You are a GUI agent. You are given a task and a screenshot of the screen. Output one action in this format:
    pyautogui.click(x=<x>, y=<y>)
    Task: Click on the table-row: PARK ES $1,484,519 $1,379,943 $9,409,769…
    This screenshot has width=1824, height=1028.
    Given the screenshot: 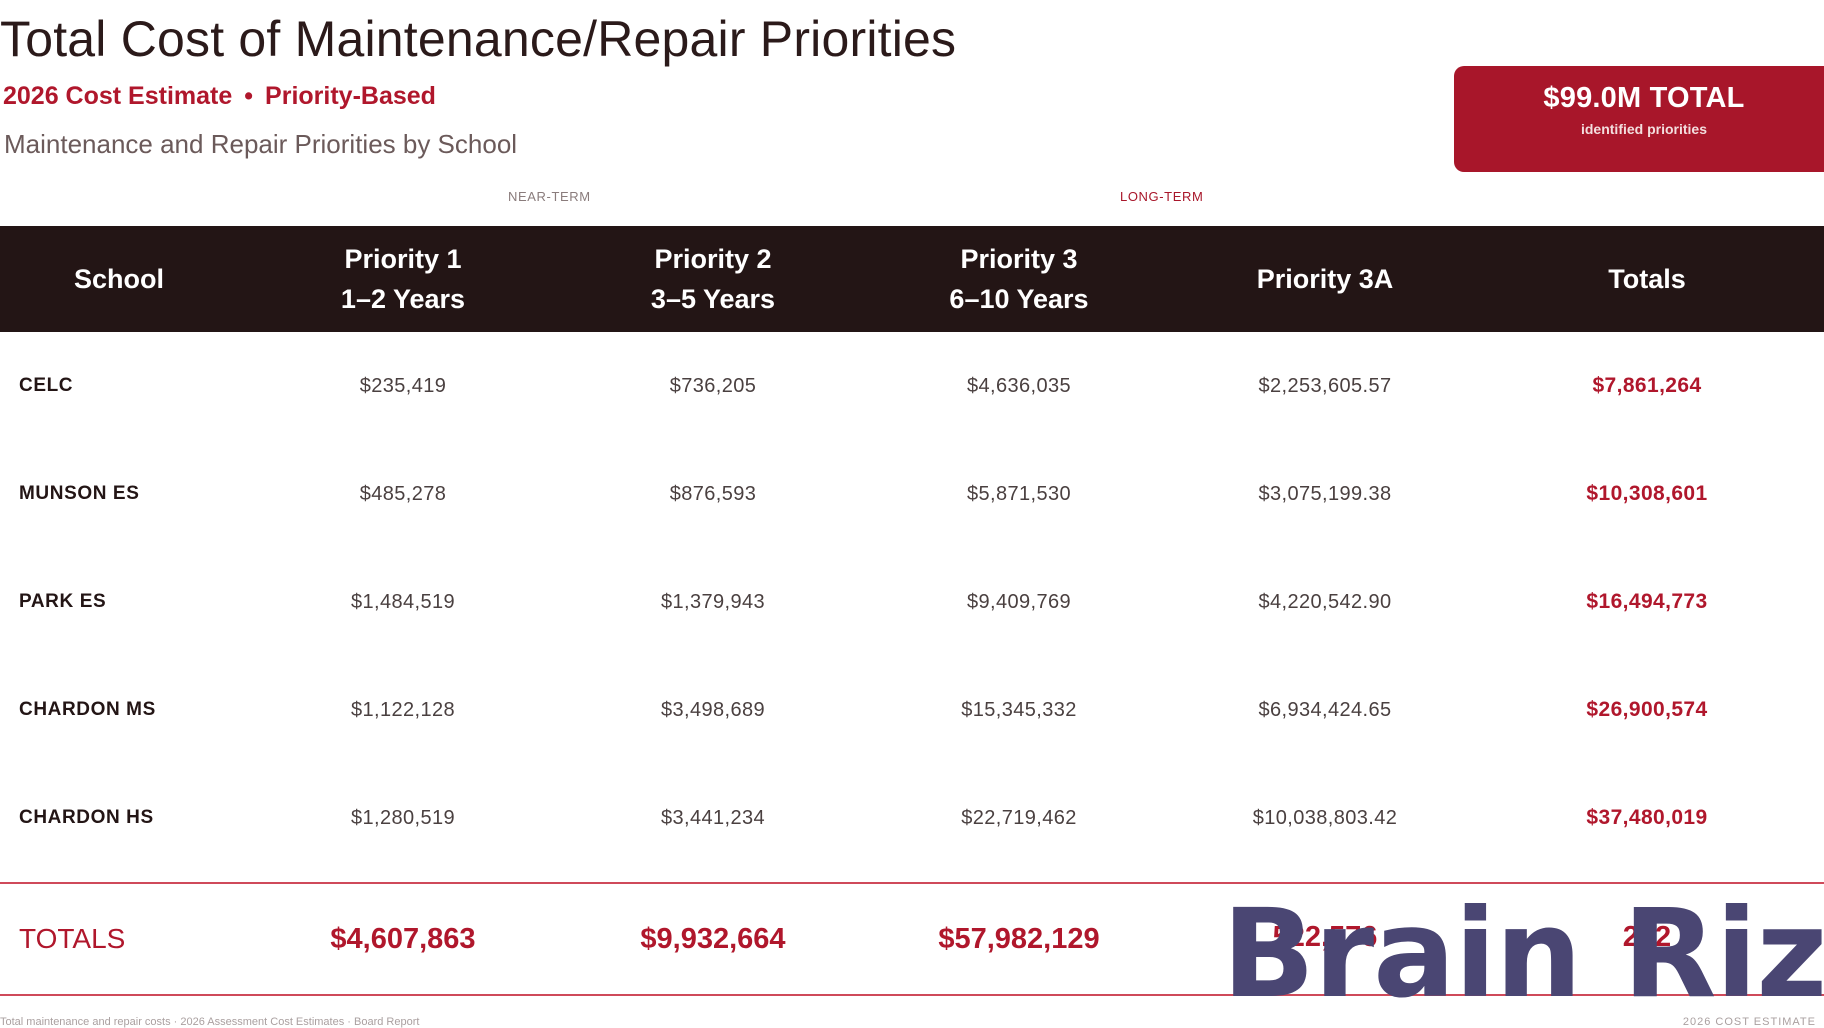 What is the action you would take?
    pyautogui.click(x=912, y=602)
    